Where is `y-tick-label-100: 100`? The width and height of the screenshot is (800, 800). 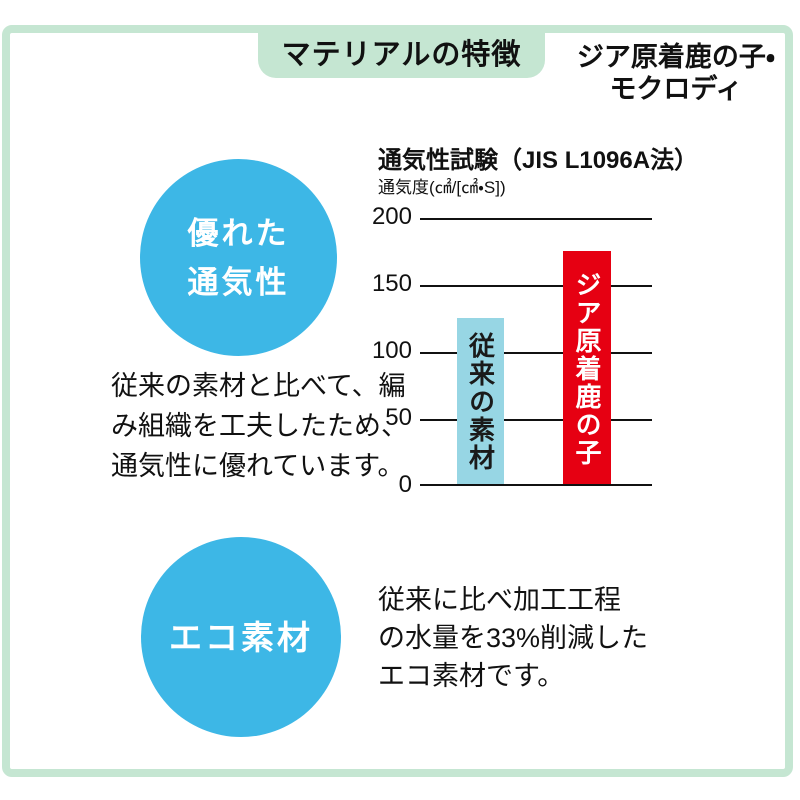 y-tick-label-100: 100 is located at coordinates (391, 350).